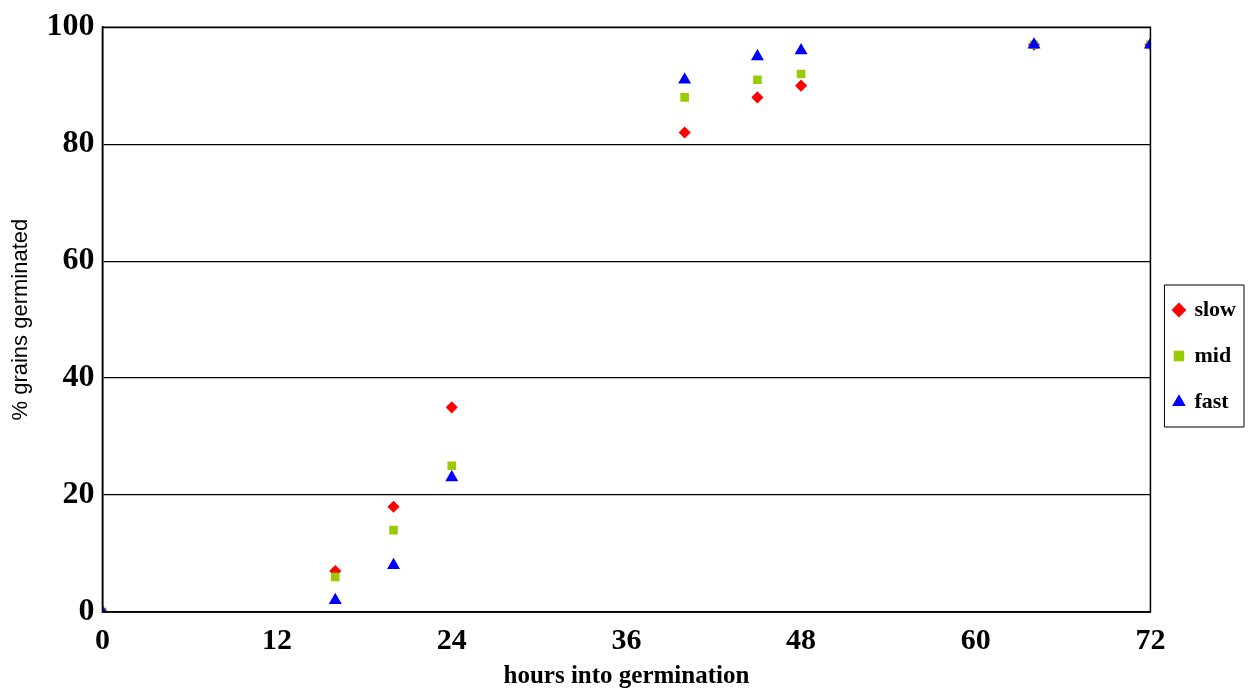  I want to click on legend-label: mid, so click(1213, 354).